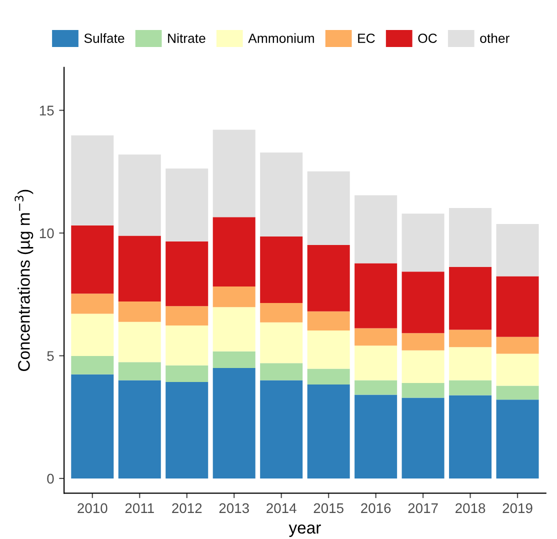 Image resolution: width=557 pixels, height=539 pixels. Describe the element at coordinates (47, 233) in the screenshot. I see `y-tick-label: 10` at that location.